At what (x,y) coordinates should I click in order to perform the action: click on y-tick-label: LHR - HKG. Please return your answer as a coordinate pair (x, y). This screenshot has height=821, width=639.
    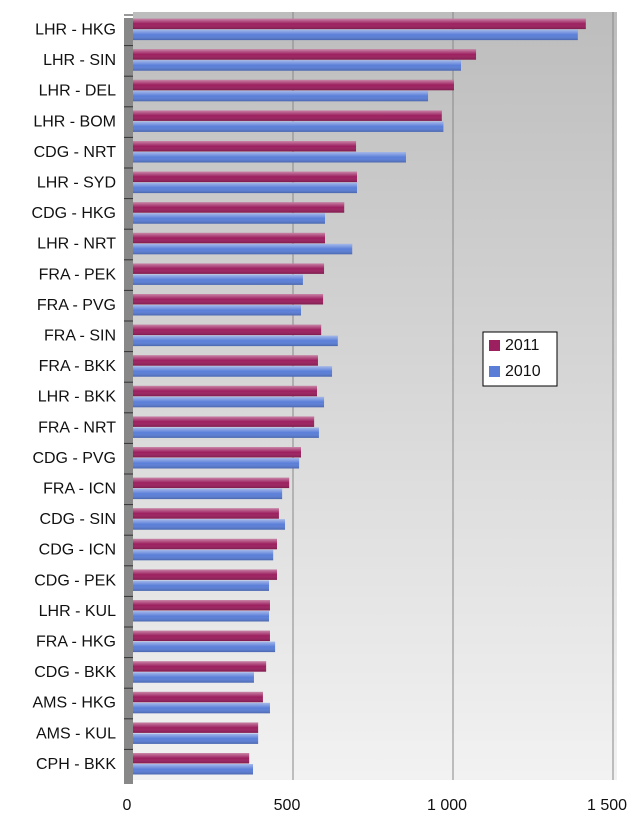
    Looking at the image, I should click on (75, 30).